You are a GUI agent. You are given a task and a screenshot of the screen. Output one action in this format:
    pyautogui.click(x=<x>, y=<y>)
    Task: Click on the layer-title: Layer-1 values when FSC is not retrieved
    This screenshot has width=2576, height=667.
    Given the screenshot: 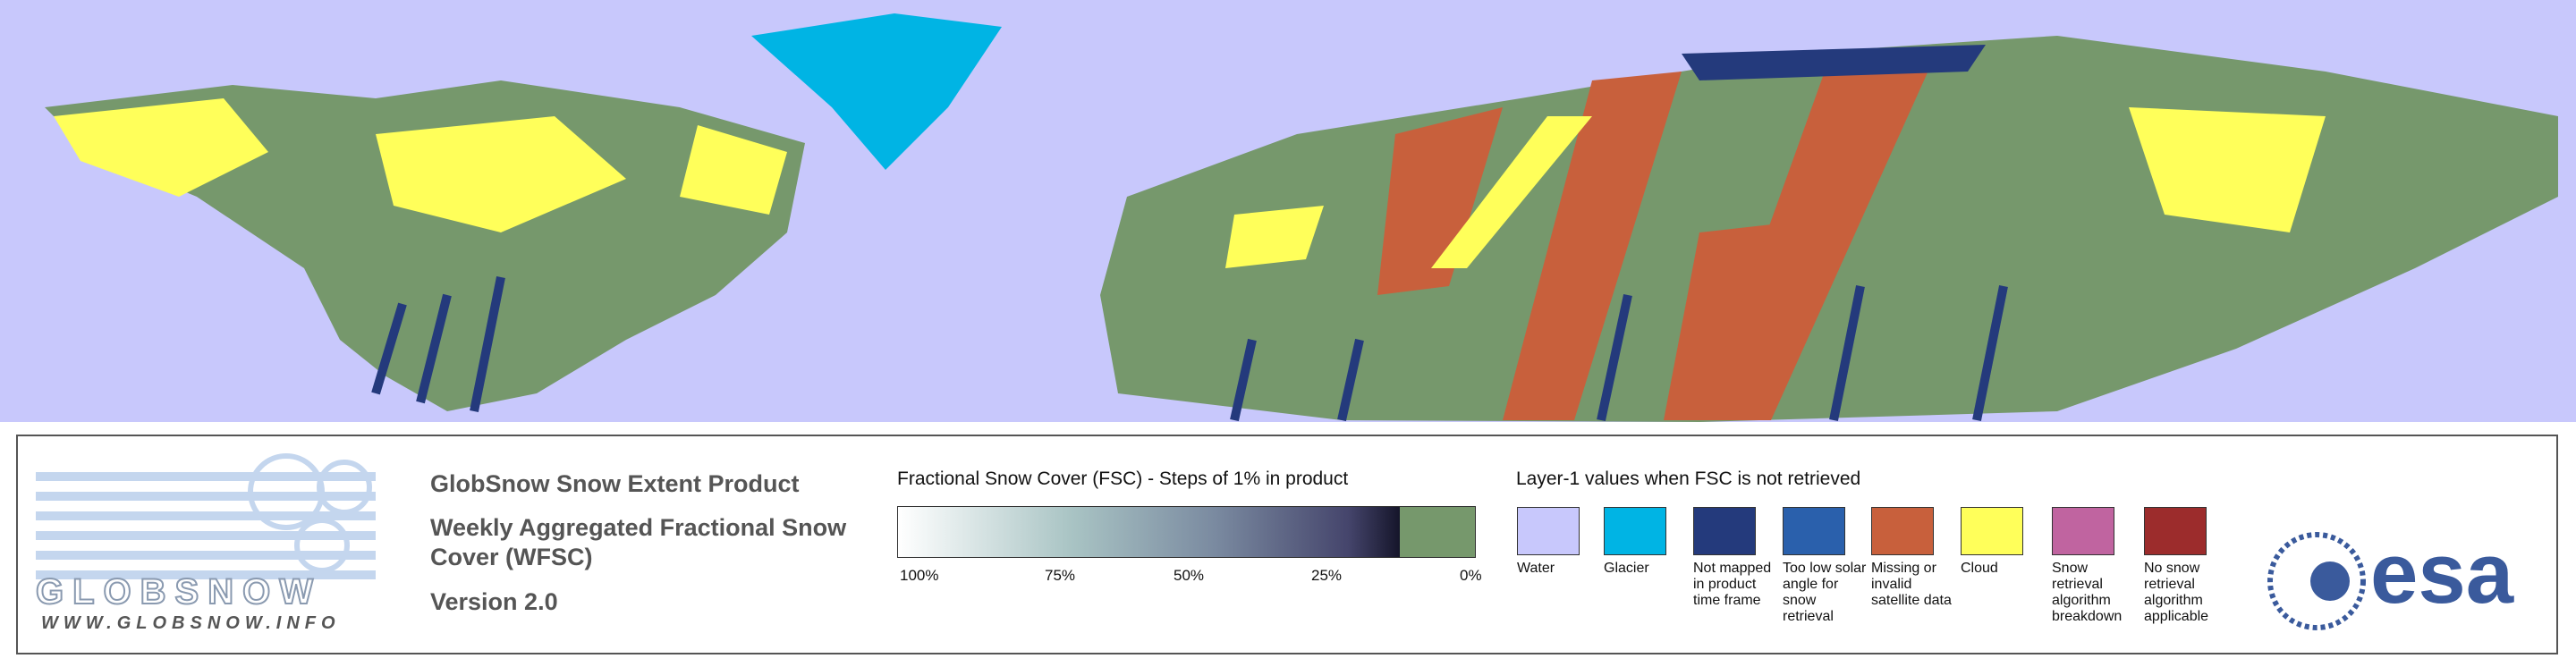 What is the action you would take?
    pyautogui.click(x=1688, y=479)
    